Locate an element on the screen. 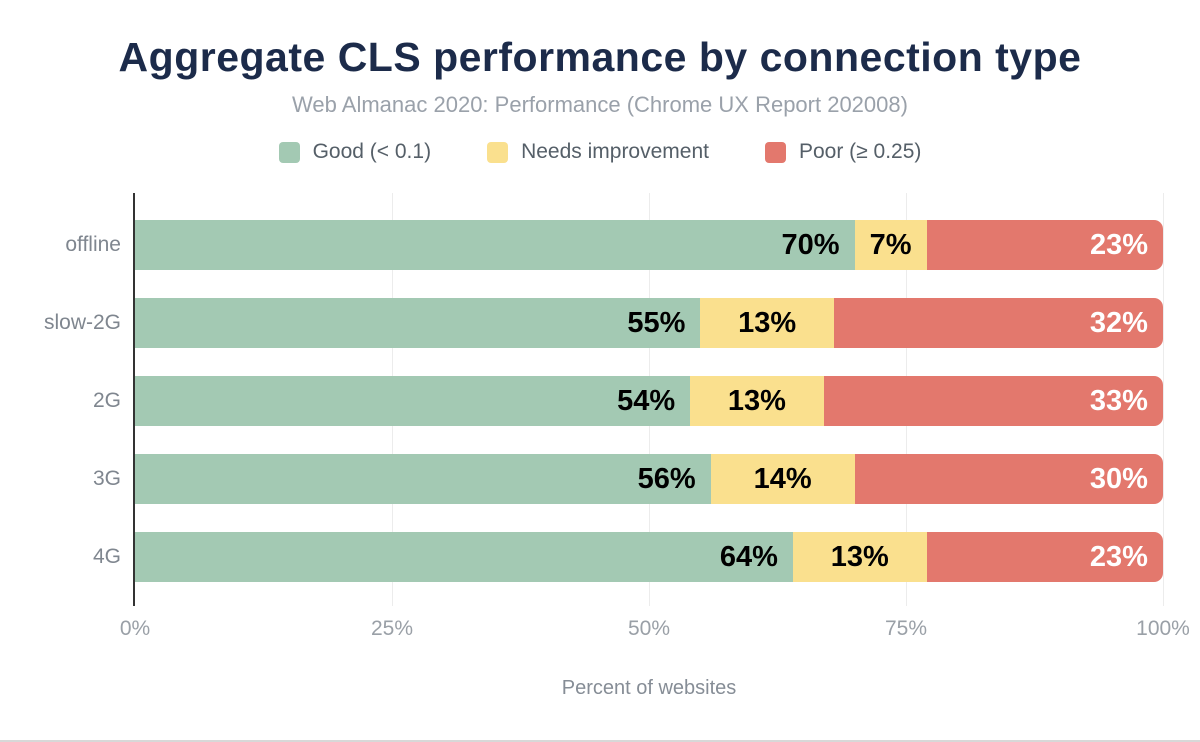 The height and width of the screenshot is (742, 1200). y-axis-line is located at coordinates (134, 399).